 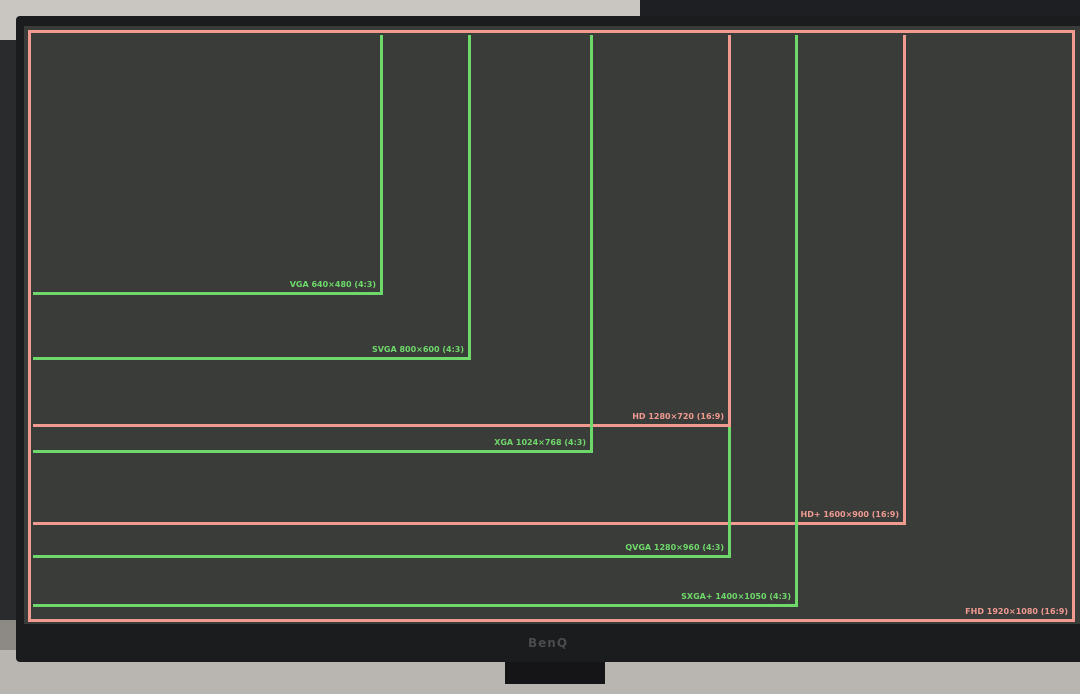 I want to click on label-sxga-plus: SXGA+ 1400×1050 (4:3), so click(x=736, y=596).